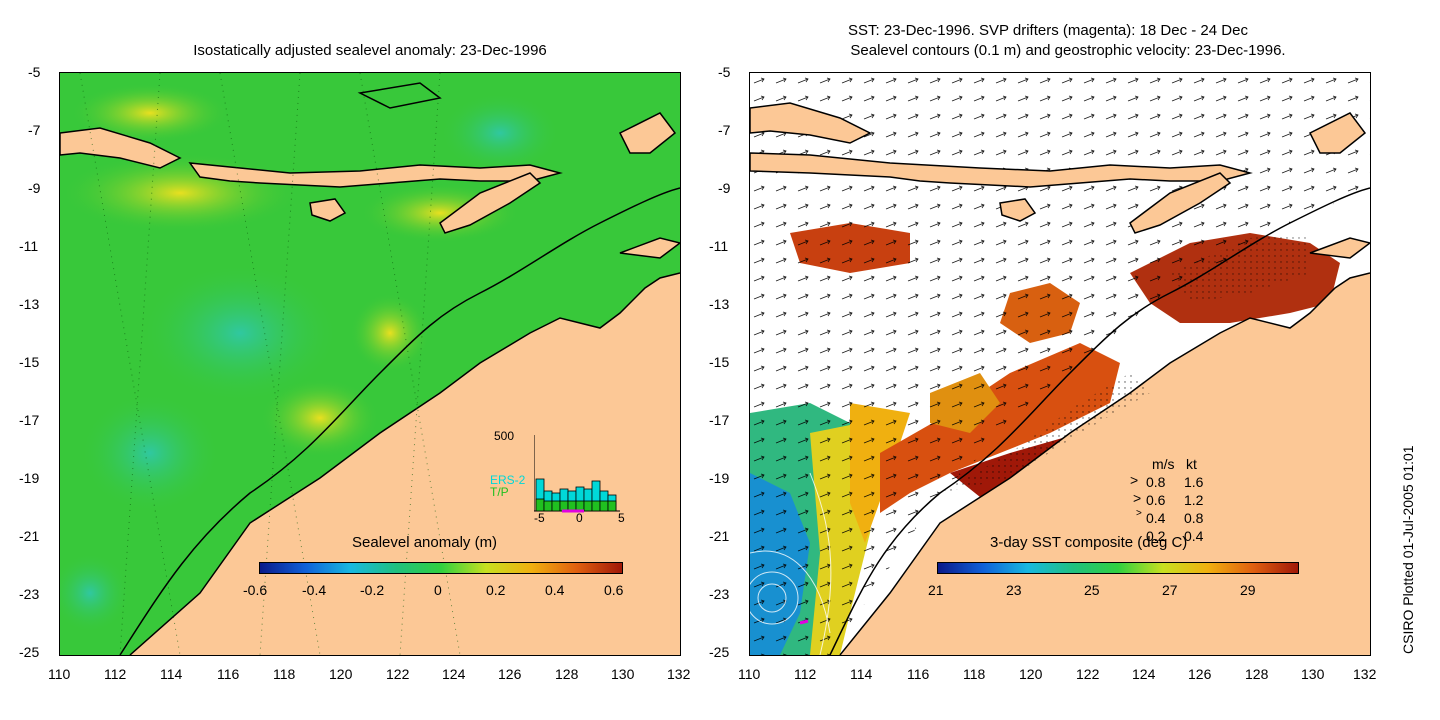 This screenshot has height=720, width=1440. Describe the element at coordinates (579, 518) in the screenshot. I see `histogram-xtick-0: 0` at that location.